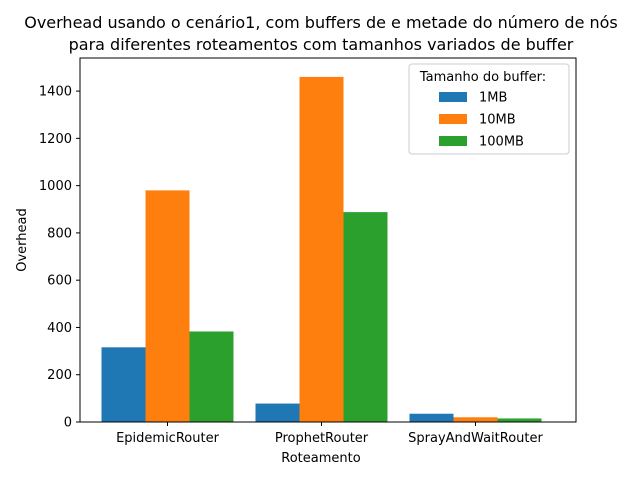 The width and height of the screenshot is (640, 480). What do you see at coordinates (167, 438) in the screenshot?
I see `x-tick-label: EpidemicRouter` at bounding box center [167, 438].